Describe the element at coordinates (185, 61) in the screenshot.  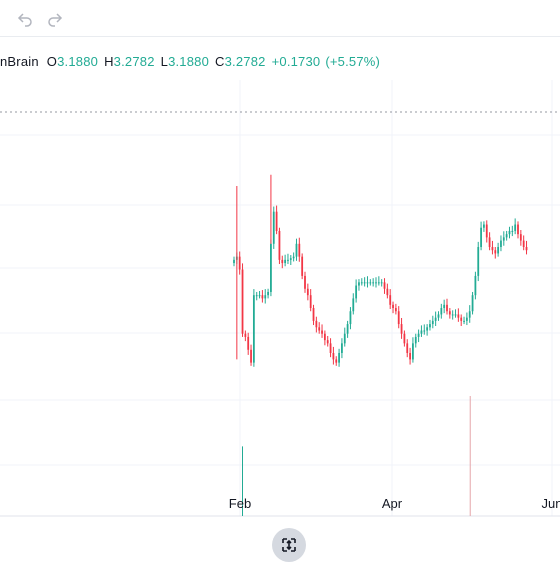
I see `low-value: L3.1880` at that location.